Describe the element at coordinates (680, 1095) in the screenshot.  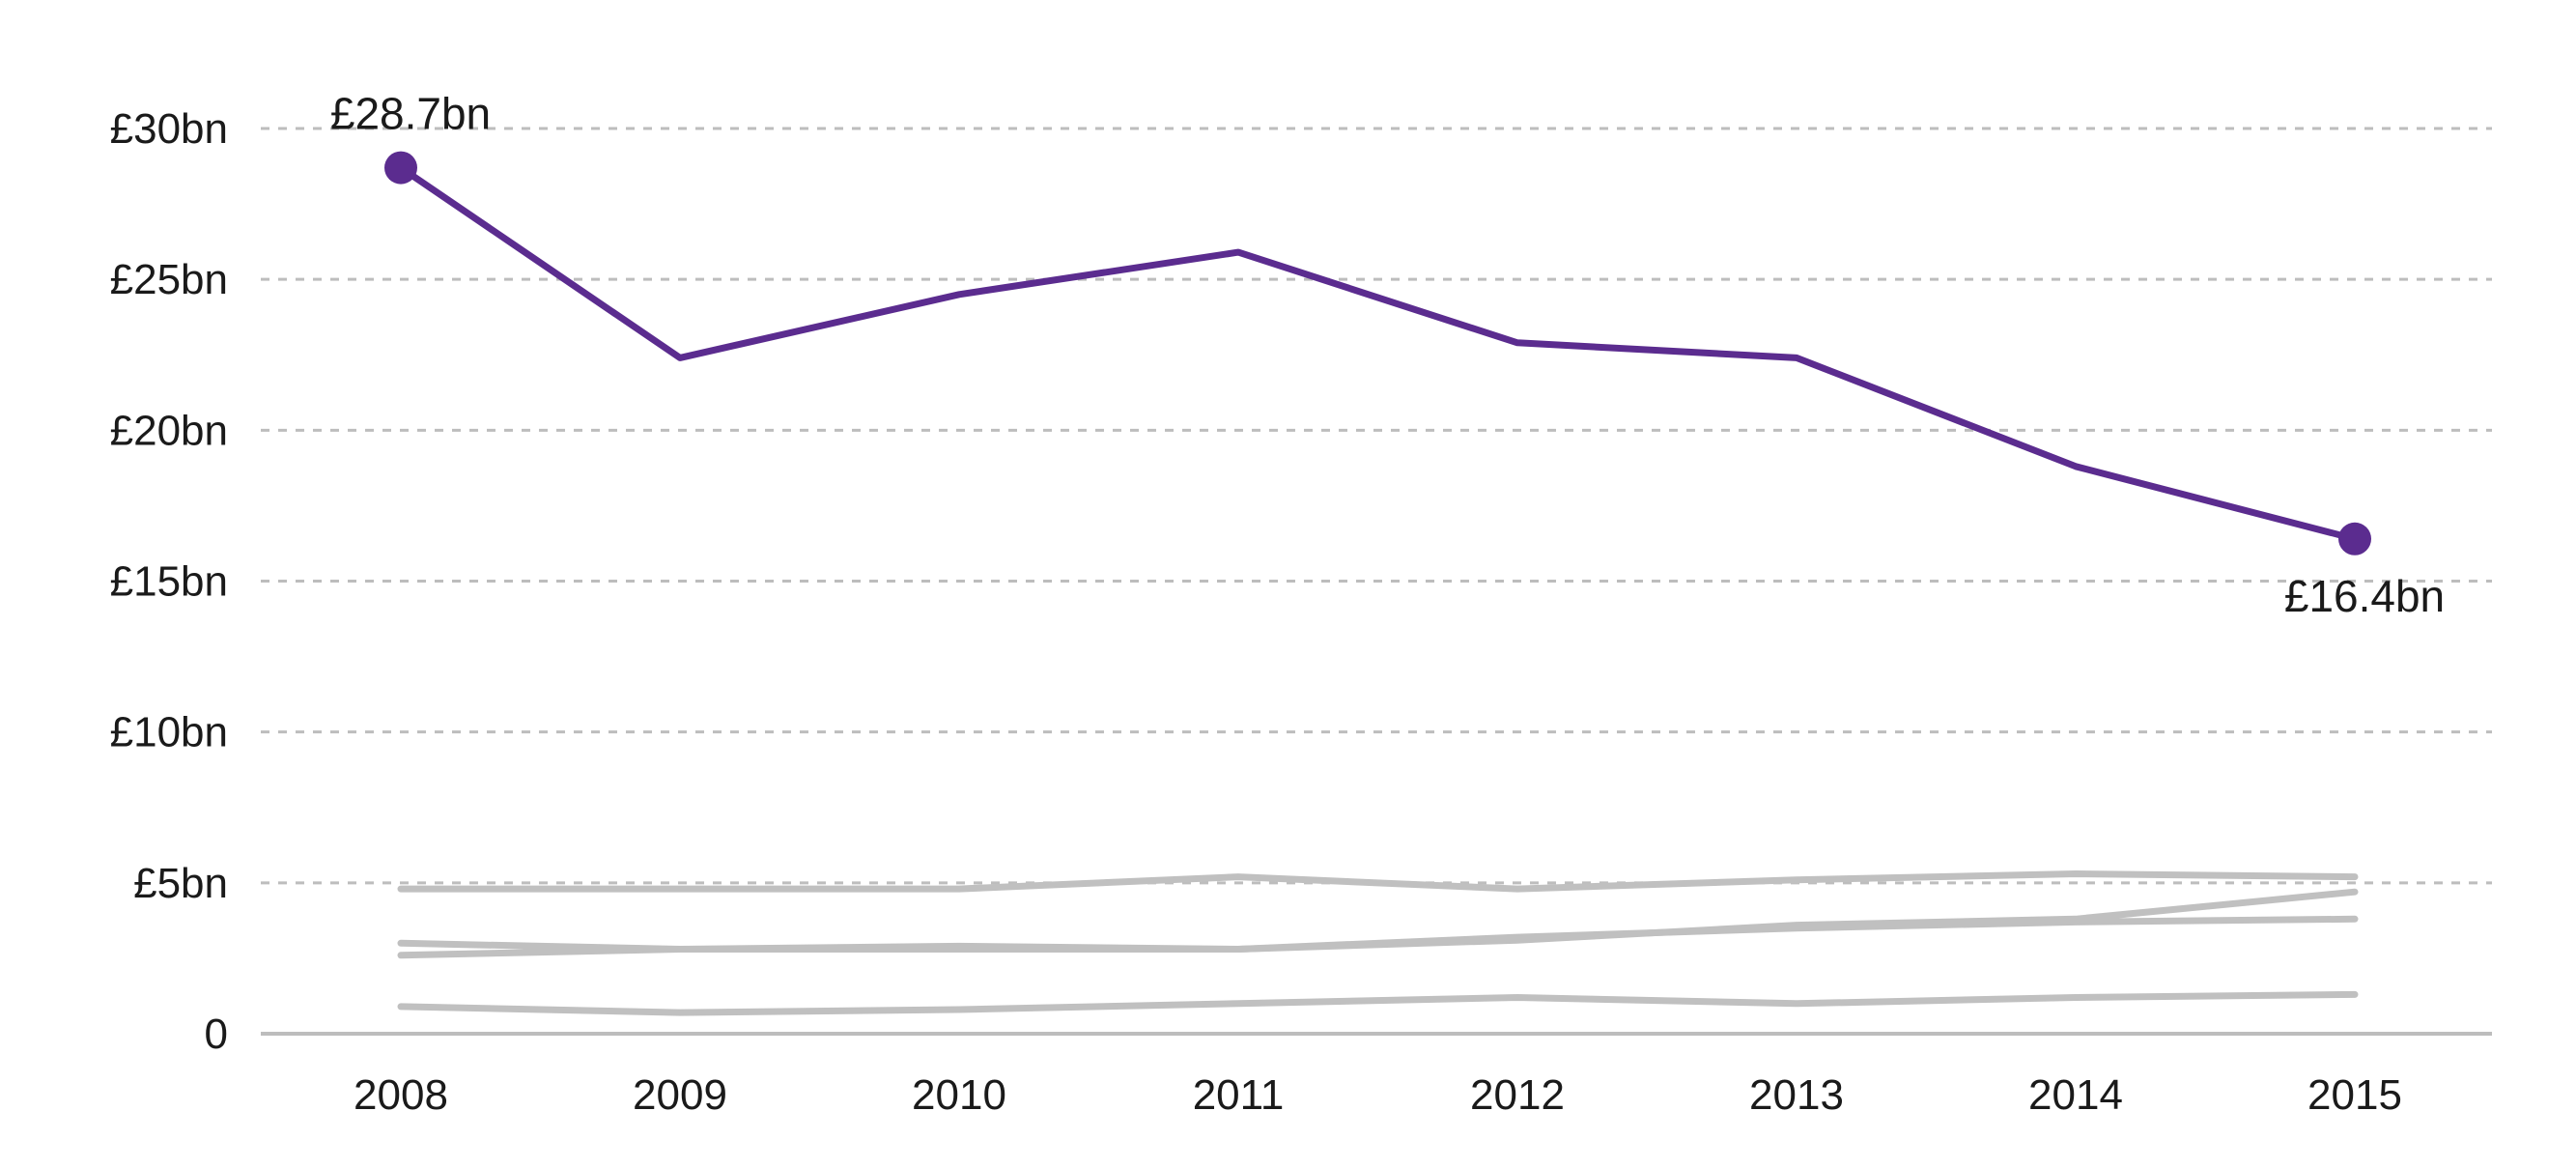
I see `x-tick-label: 2009` at that location.